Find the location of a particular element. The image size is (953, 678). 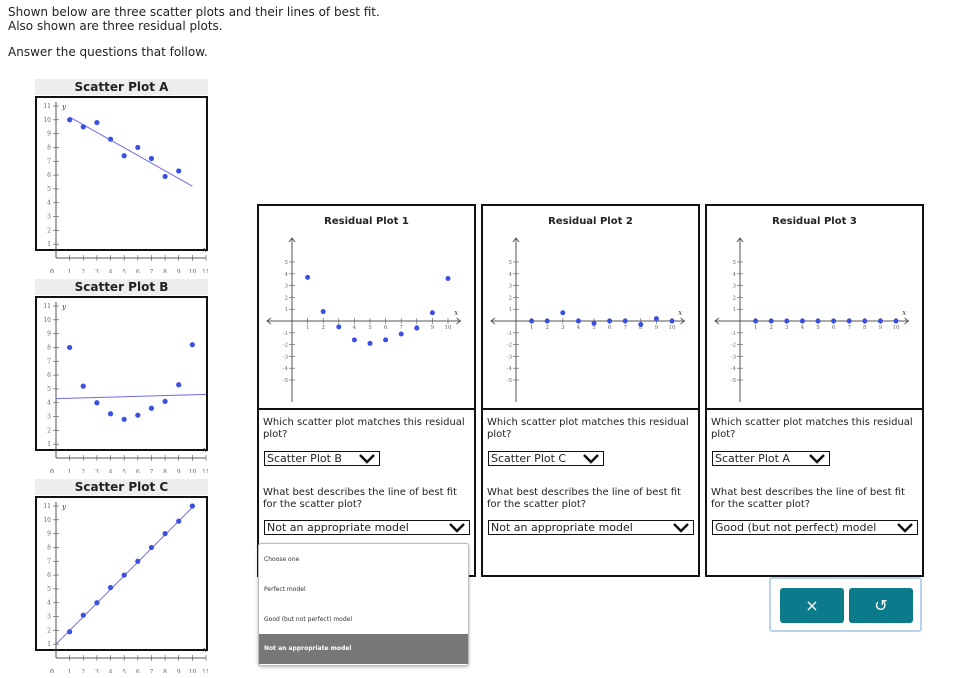

best-fit-line is located at coordinates (131, 396).